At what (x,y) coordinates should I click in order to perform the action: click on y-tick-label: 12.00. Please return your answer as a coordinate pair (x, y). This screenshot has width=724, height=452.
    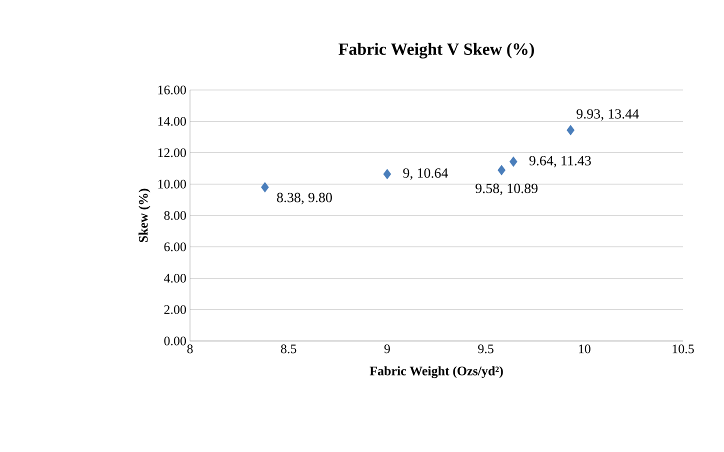
    Looking at the image, I should click on (172, 153).